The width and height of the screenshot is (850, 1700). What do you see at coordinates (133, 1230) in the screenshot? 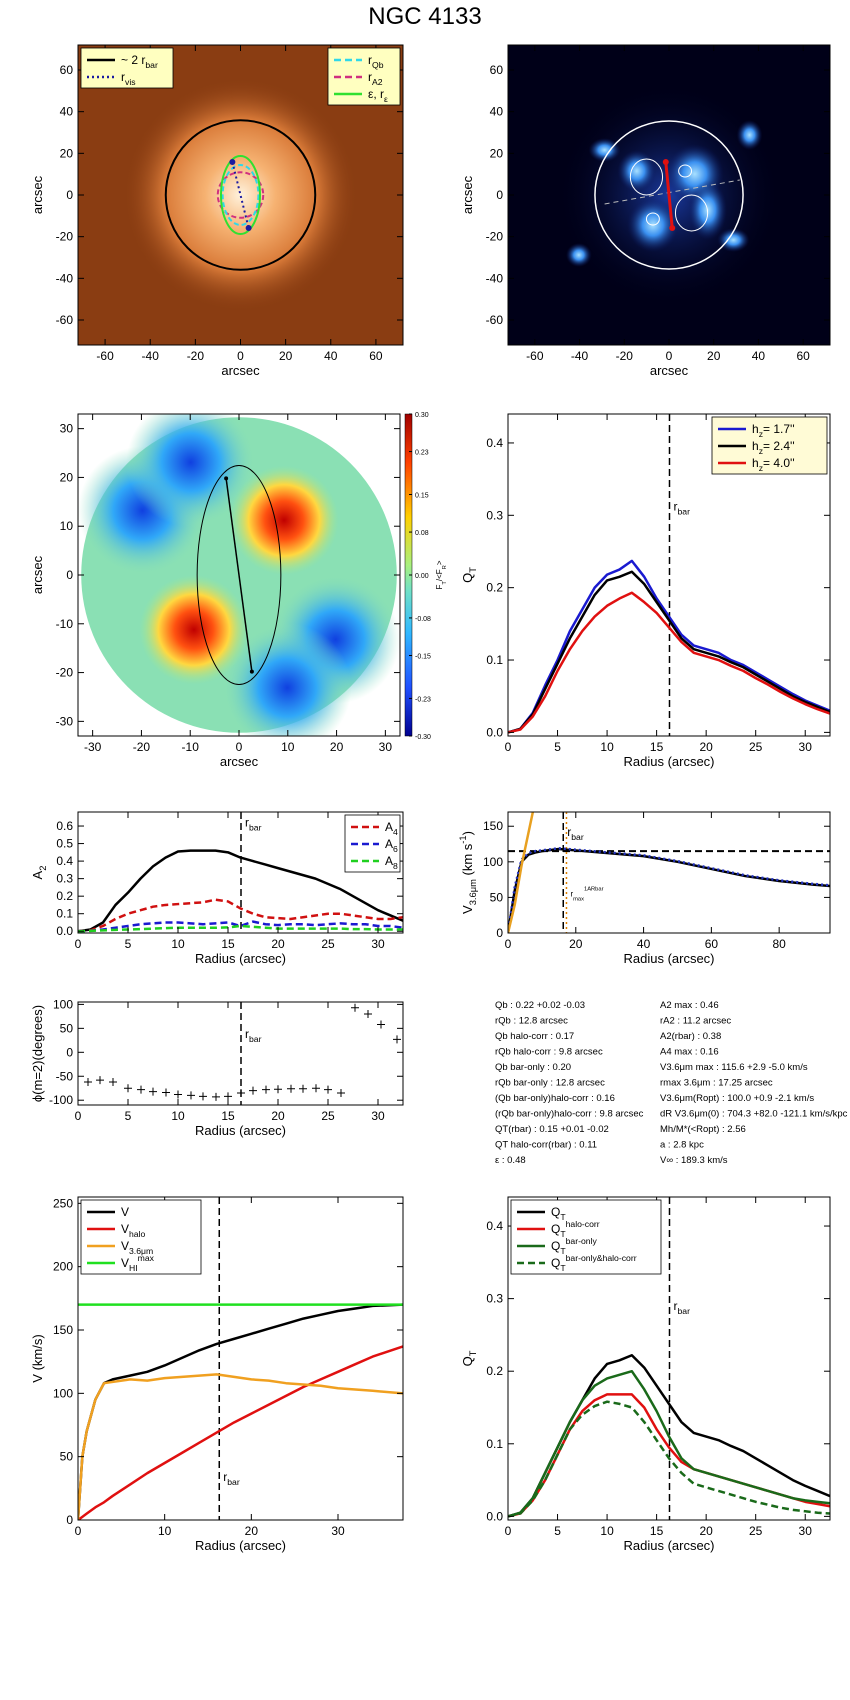
I see `legend-label: Vhalo` at bounding box center [133, 1230].